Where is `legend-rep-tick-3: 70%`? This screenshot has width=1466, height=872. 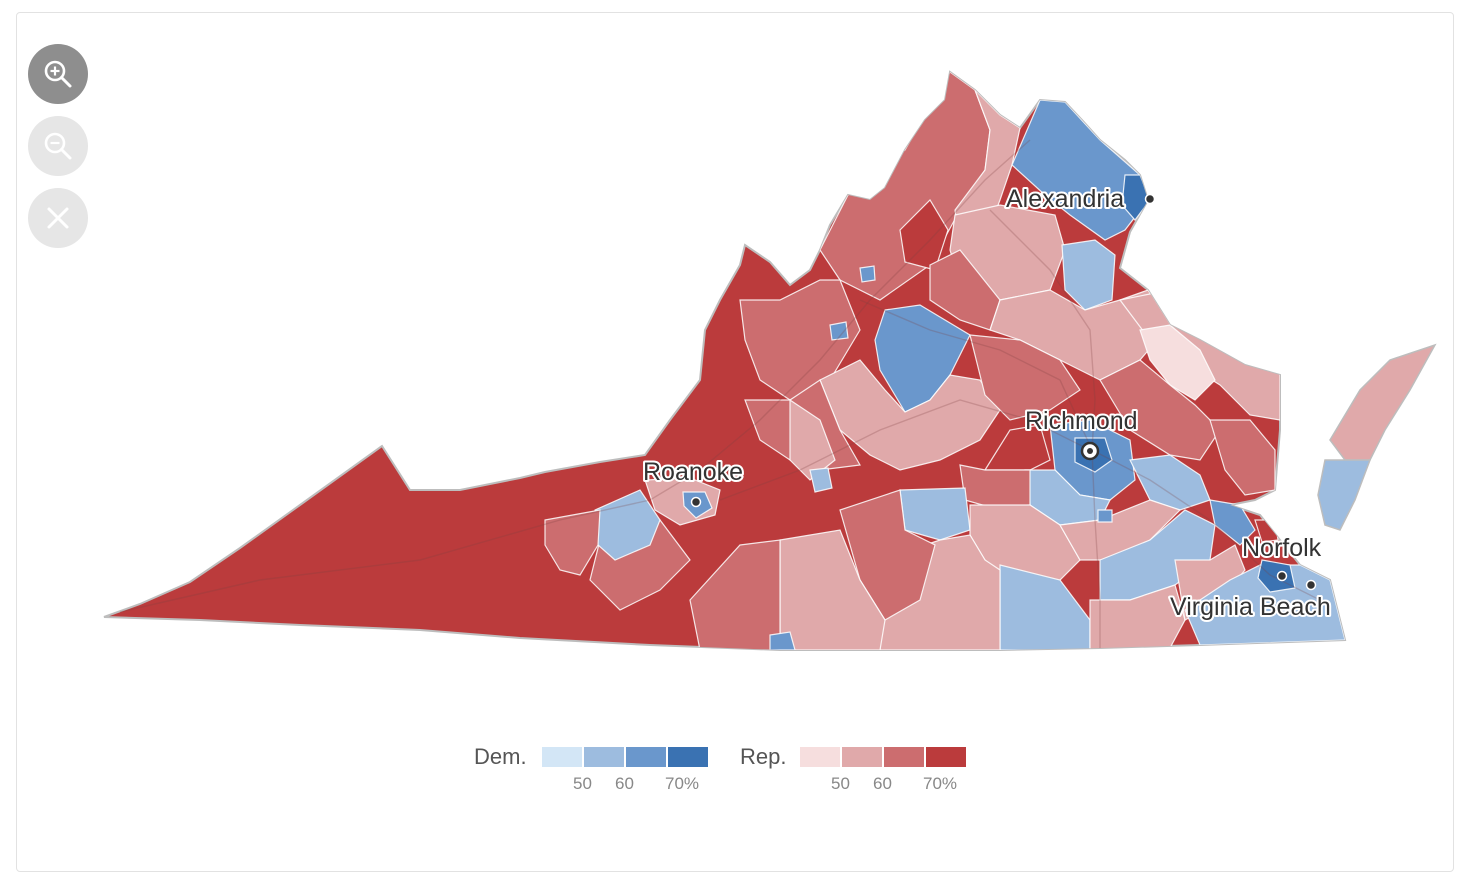 legend-rep-tick-3: 70% is located at coordinates (940, 783).